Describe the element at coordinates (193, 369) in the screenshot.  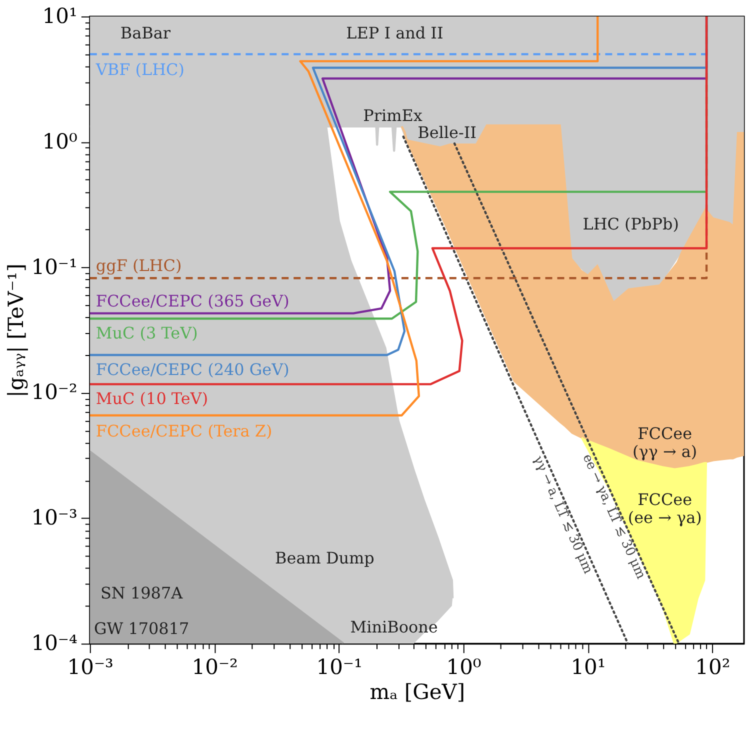
I see `series-label: FCCee/CEPC (240 GeV)` at that location.